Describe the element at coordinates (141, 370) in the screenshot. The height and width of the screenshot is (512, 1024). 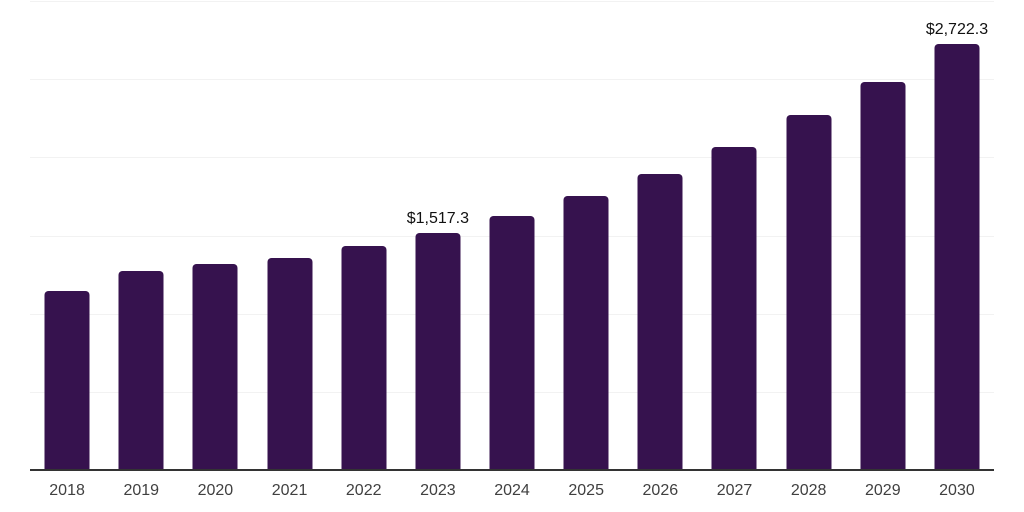
I see `bar-2019` at that location.